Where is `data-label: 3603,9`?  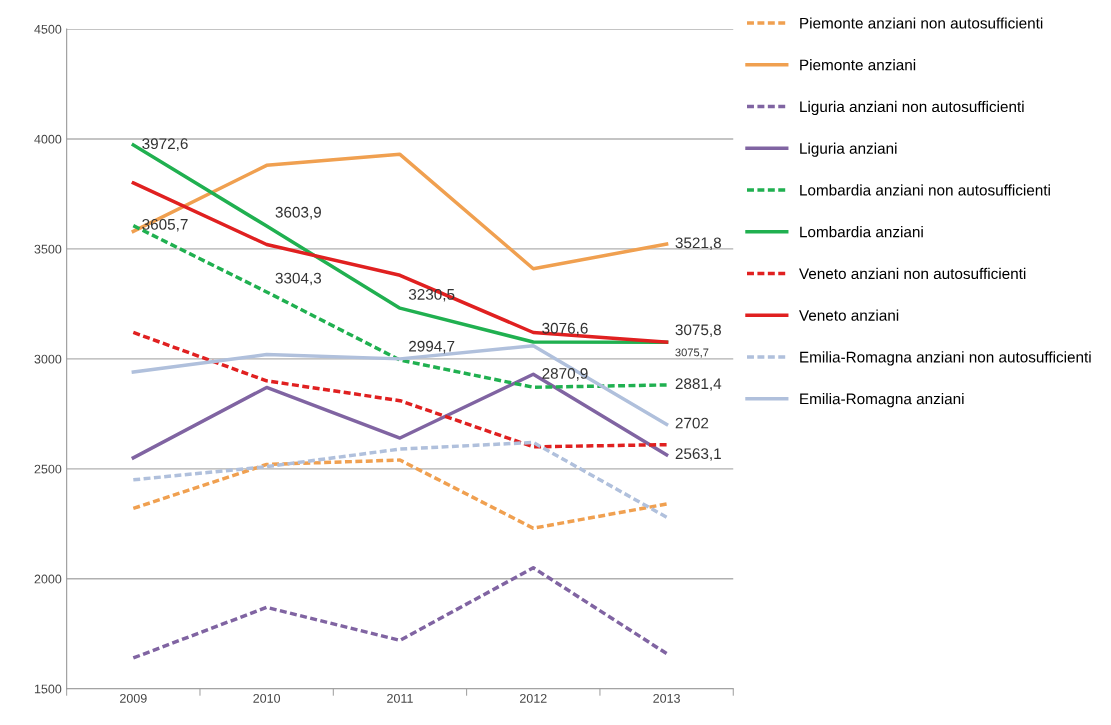 data-label: 3603,9 is located at coordinates (298, 213).